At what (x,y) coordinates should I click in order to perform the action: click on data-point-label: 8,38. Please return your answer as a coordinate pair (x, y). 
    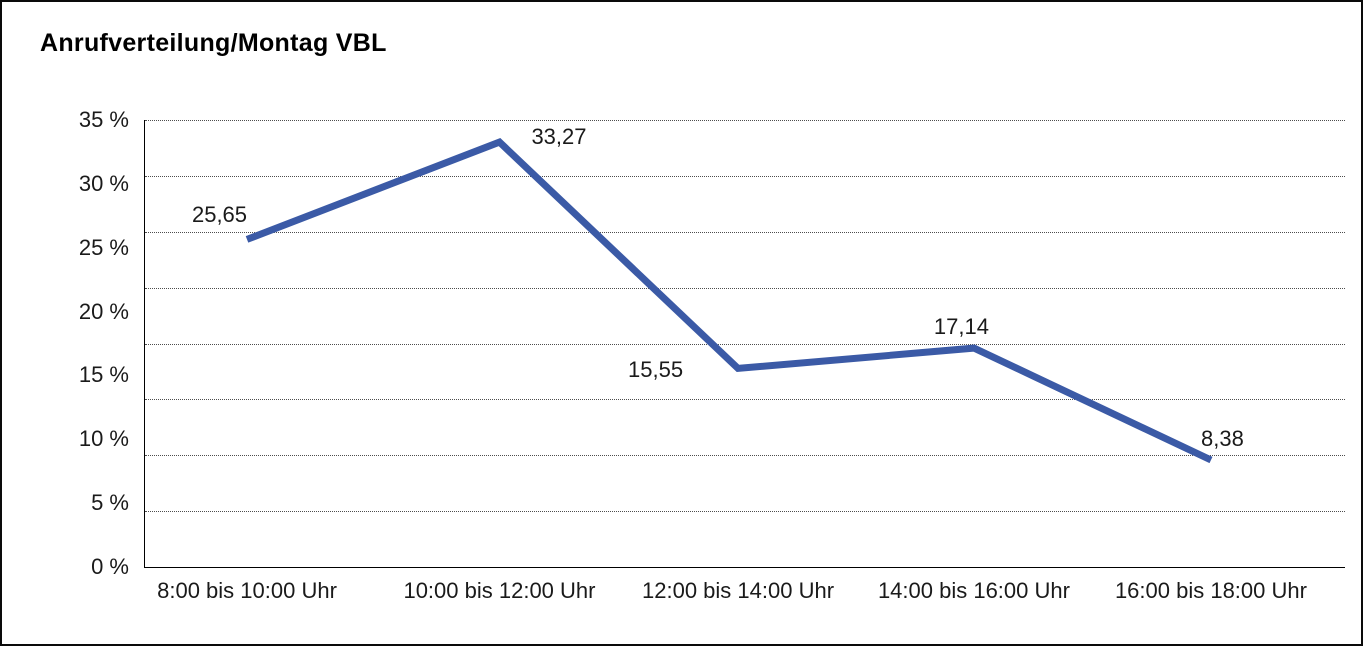
    Looking at the image, I should click on (1222, 438).